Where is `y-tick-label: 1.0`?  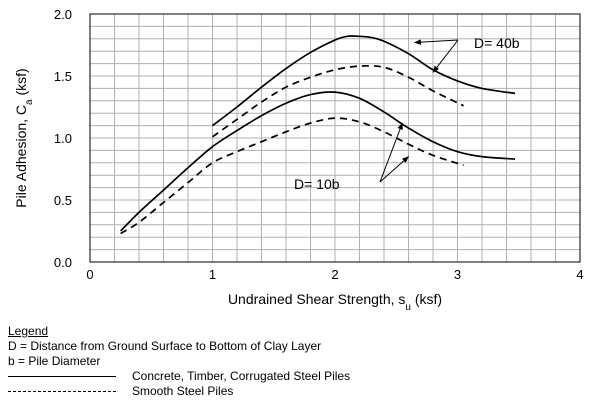 y-tick-label: 1.0 is located at coordinates (63, 138).